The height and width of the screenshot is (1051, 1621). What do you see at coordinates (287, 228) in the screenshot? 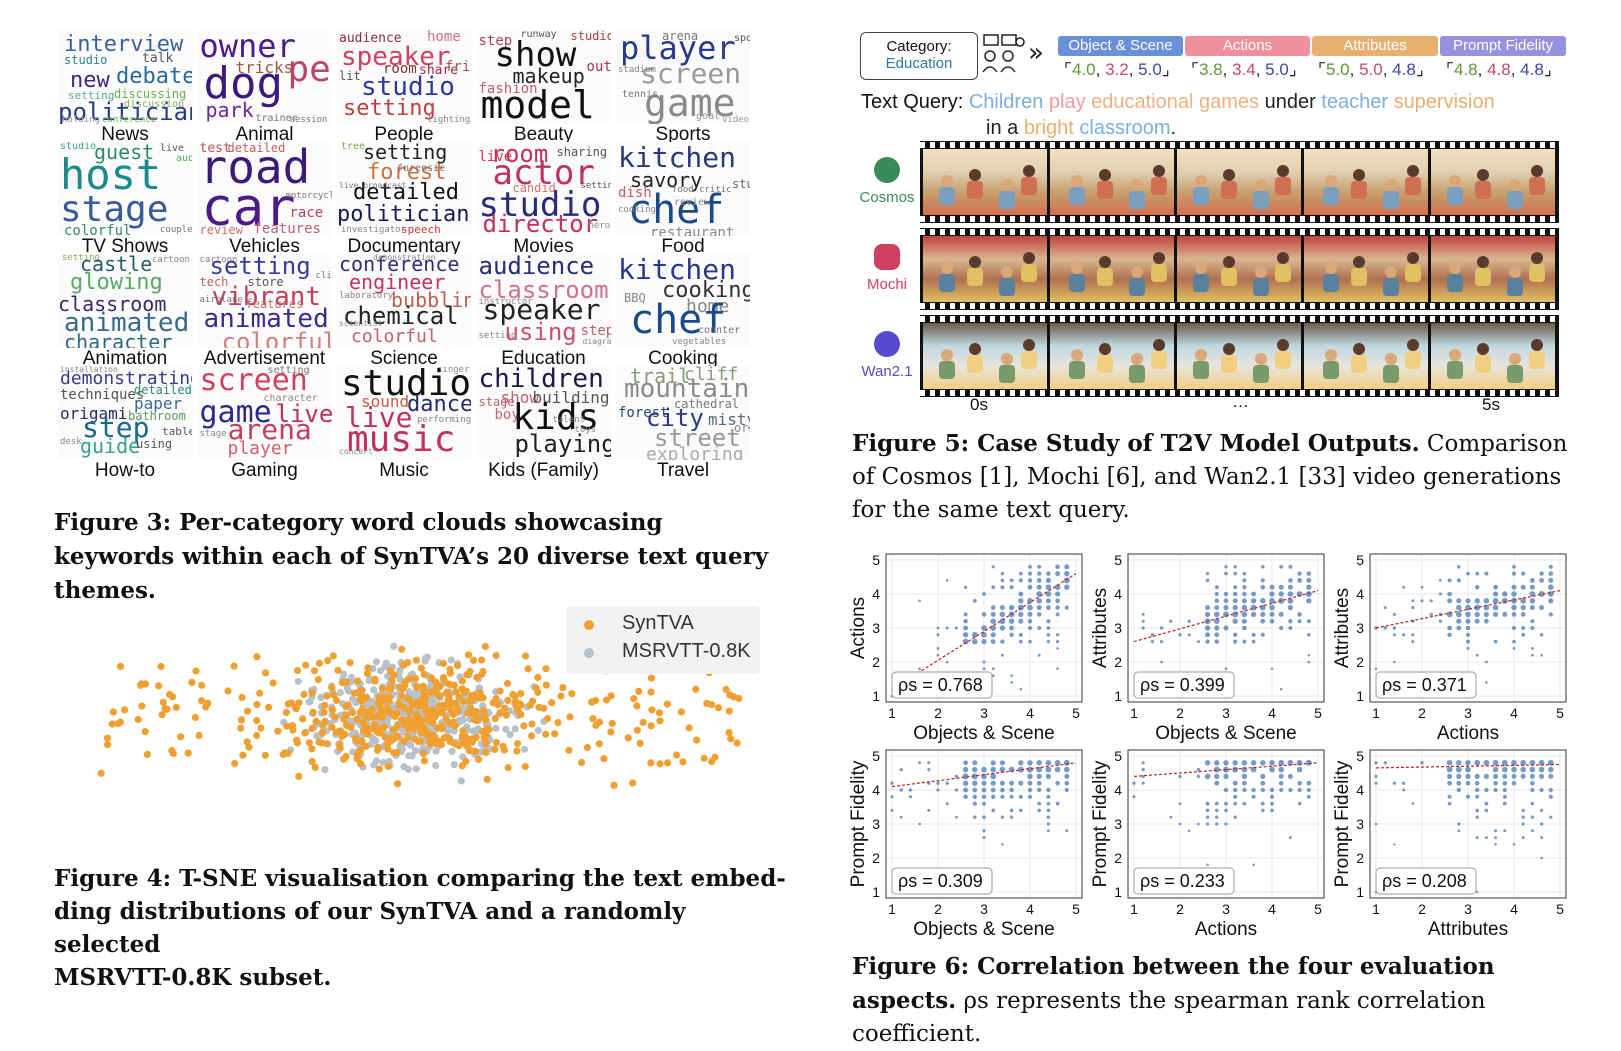
I see `wordcloud-word: features` at bounding box center [287, 228].